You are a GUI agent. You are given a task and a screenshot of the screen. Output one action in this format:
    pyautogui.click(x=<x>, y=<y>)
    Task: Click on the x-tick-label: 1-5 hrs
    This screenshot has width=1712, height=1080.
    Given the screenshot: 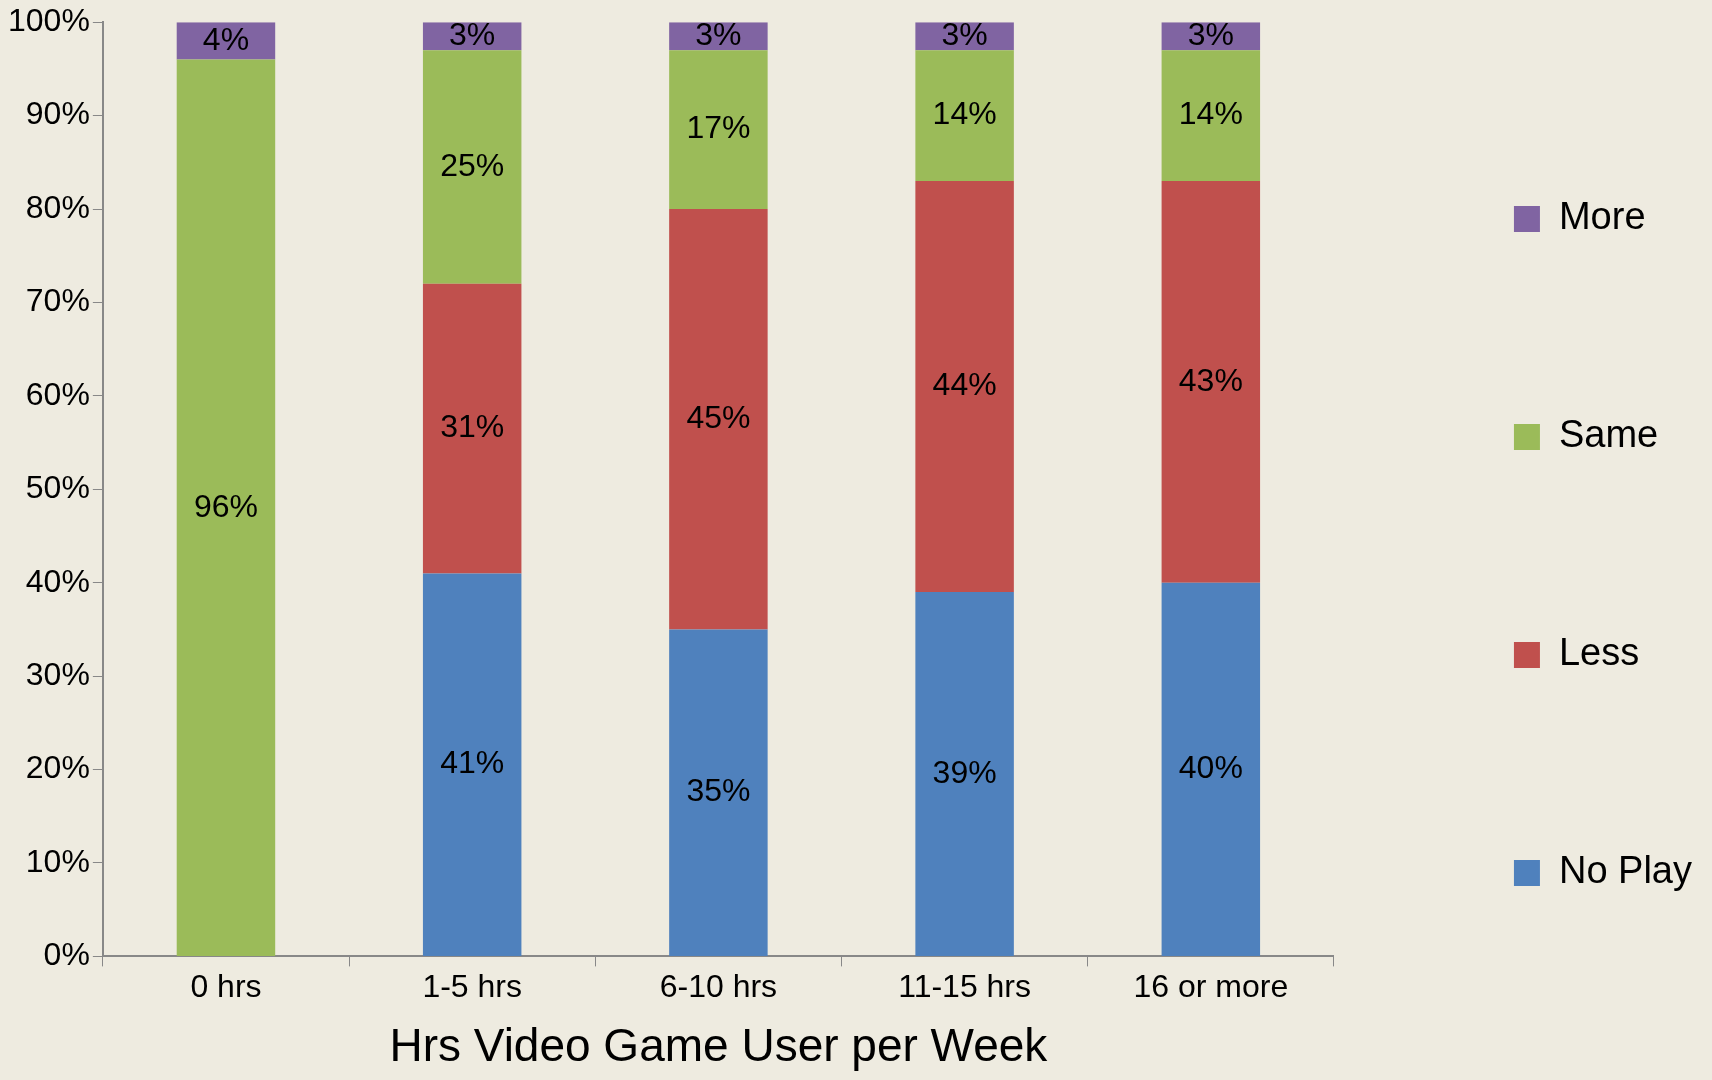 What is the action you would take?
    pyautogui.click(x=472, y=986)
    